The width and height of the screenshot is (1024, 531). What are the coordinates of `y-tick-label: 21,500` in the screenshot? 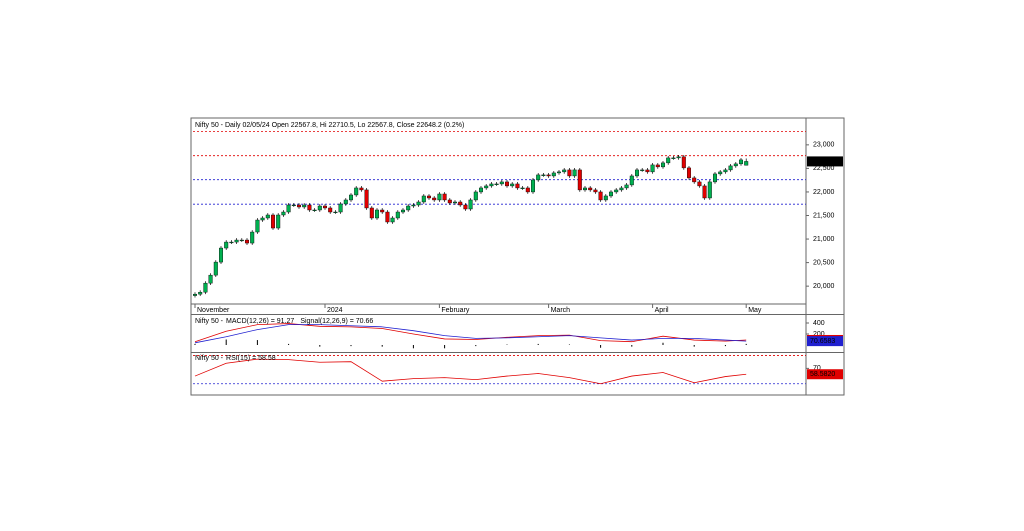 It's located at (824, 215).